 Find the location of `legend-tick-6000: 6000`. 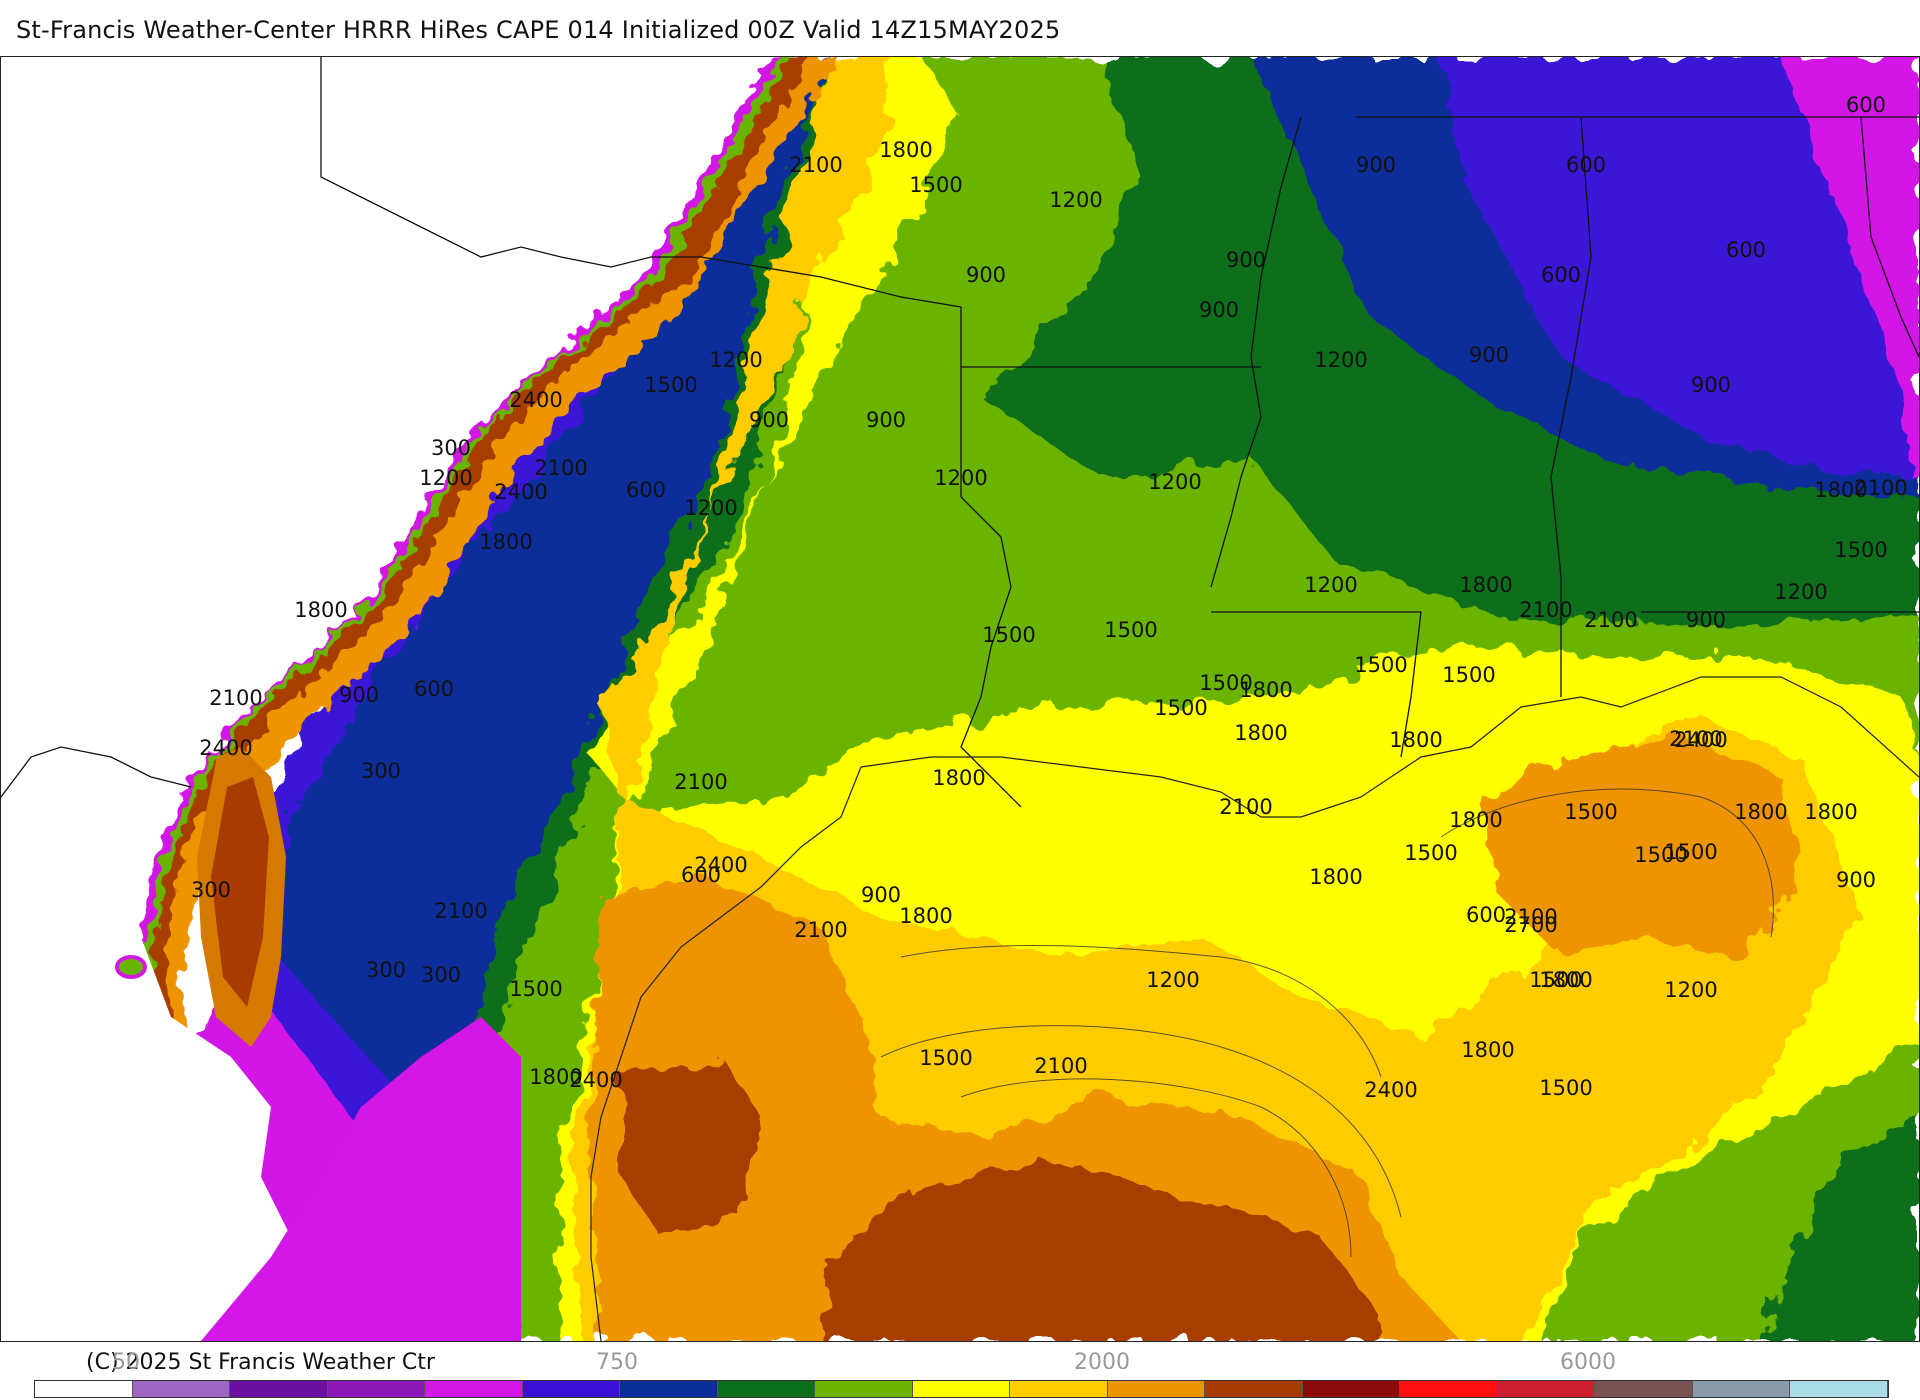

legend-tick-6000: 6000 is located at coordinates (1588, 1362).